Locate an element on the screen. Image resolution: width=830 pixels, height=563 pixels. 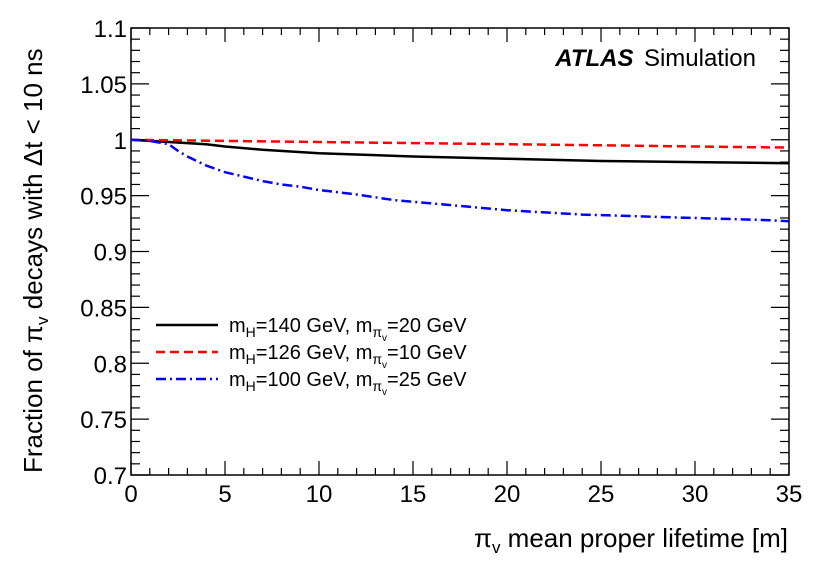
y-tick-label: 1.1 is located at coordinates (110, 29).